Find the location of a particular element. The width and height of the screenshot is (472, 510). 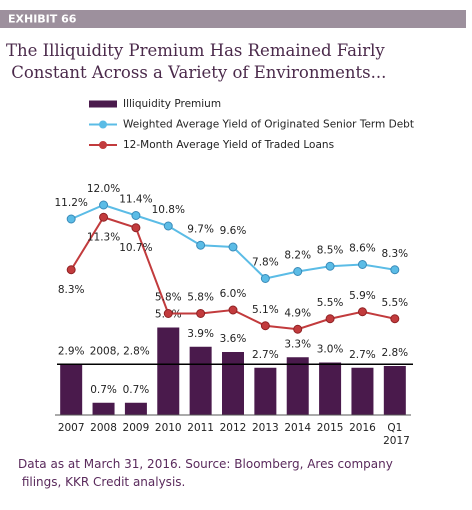

legend-label: 12-Month Average Yield of Traded Loans is located at coordinates (228, 145).